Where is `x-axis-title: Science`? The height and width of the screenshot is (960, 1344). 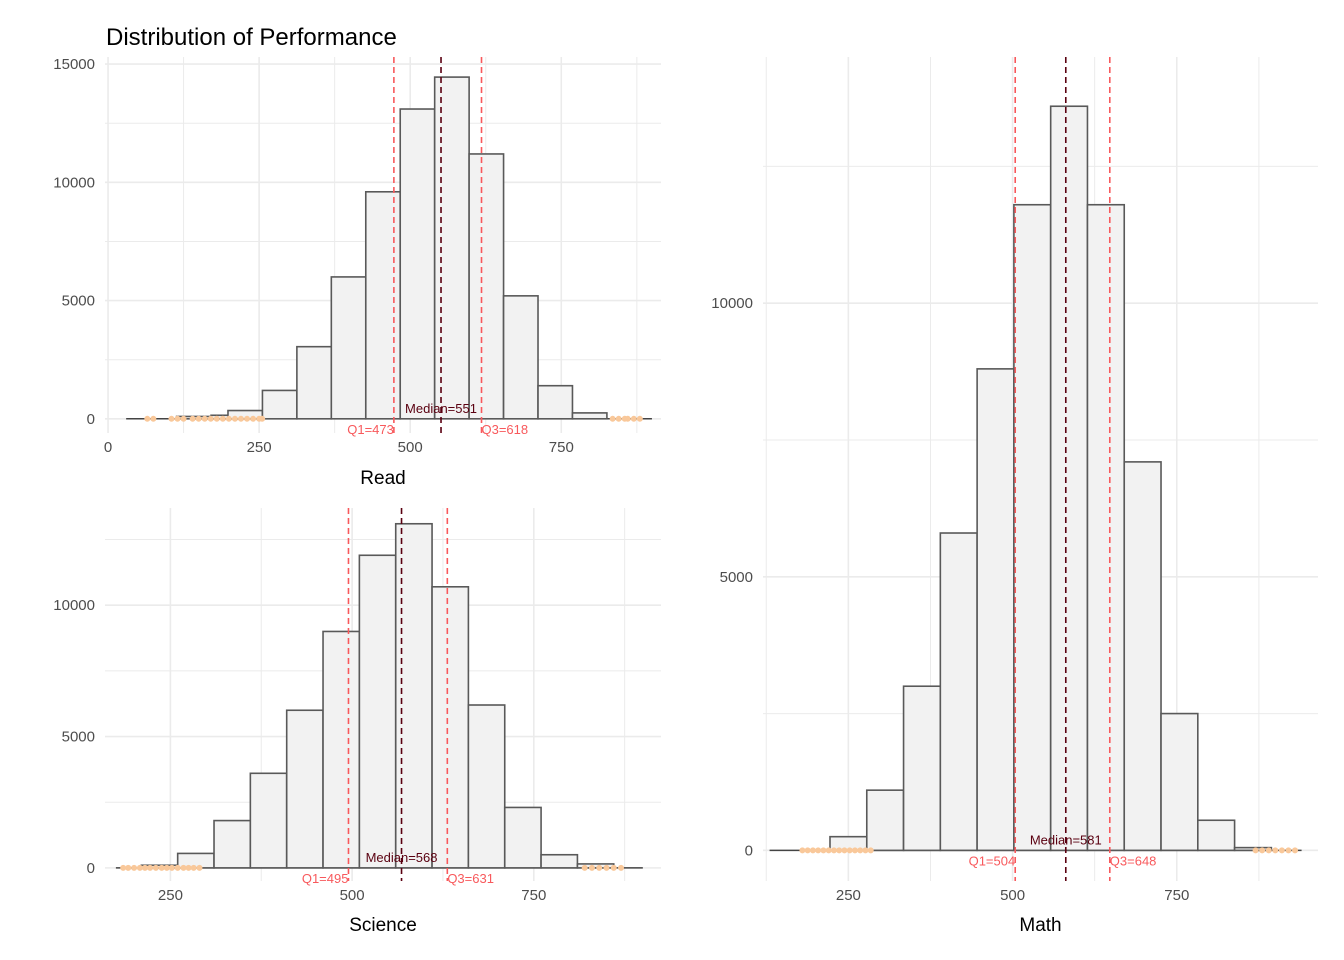 x-axis-title: Science is located at coordinates (383, 925).